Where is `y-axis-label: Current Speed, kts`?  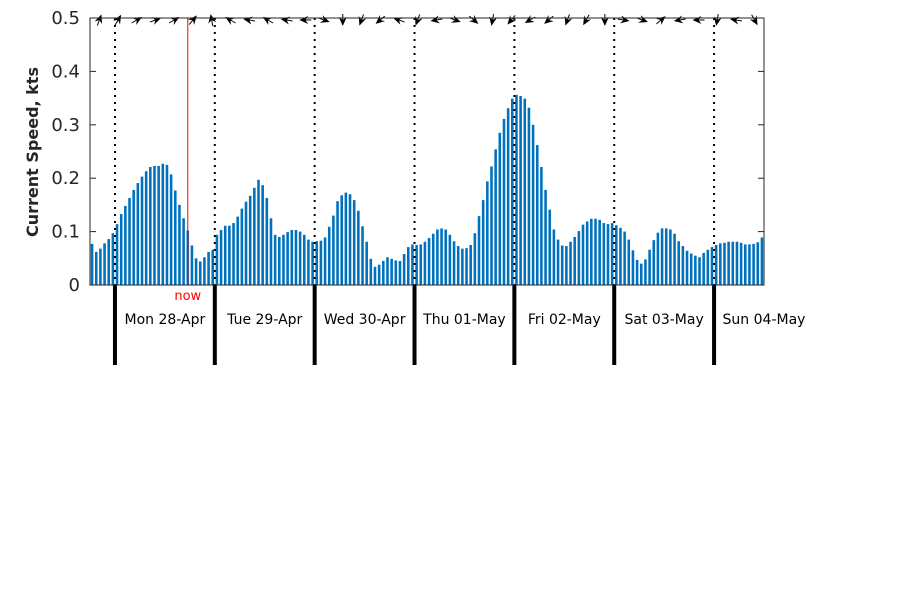
y-axis-label: Current Speed, kts is located at coordinates (32, 152).